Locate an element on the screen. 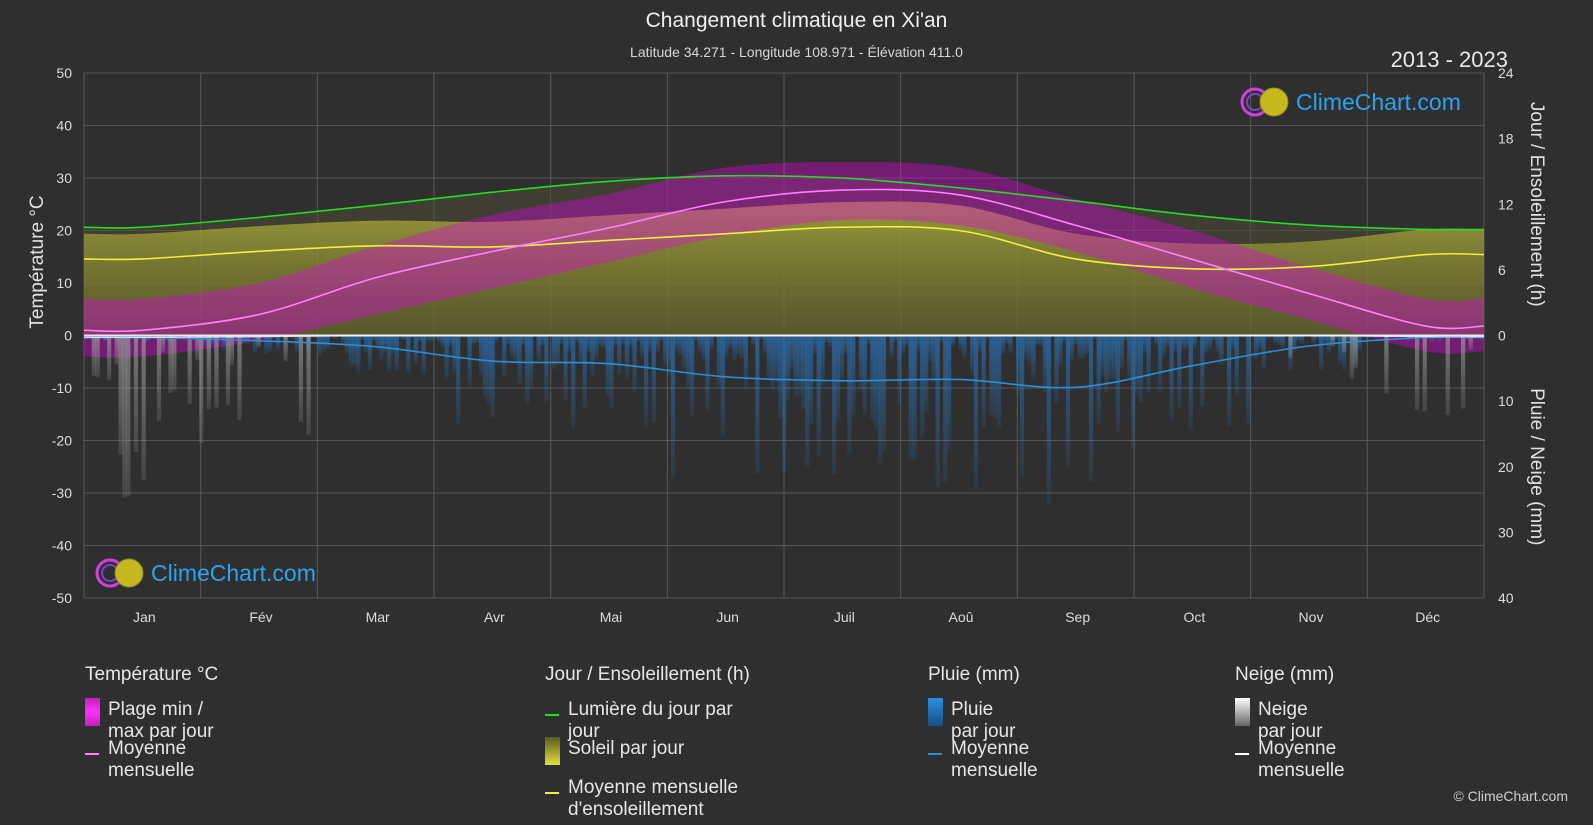  chart-title: Changement climatique en Xi'an is located at coordinates (796, 20).